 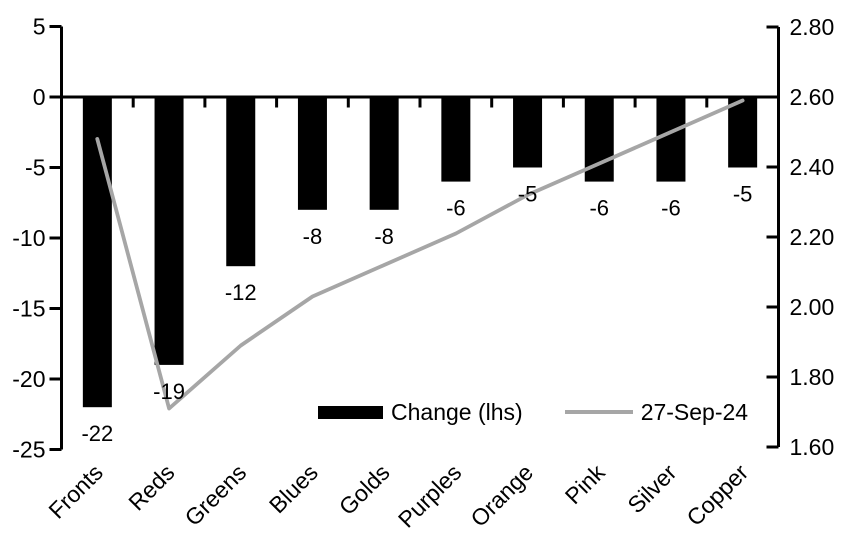 What do you see at coordinates (312, 153) in the screenshot?
I see `bar-blues` at bounding box center [312, 153].